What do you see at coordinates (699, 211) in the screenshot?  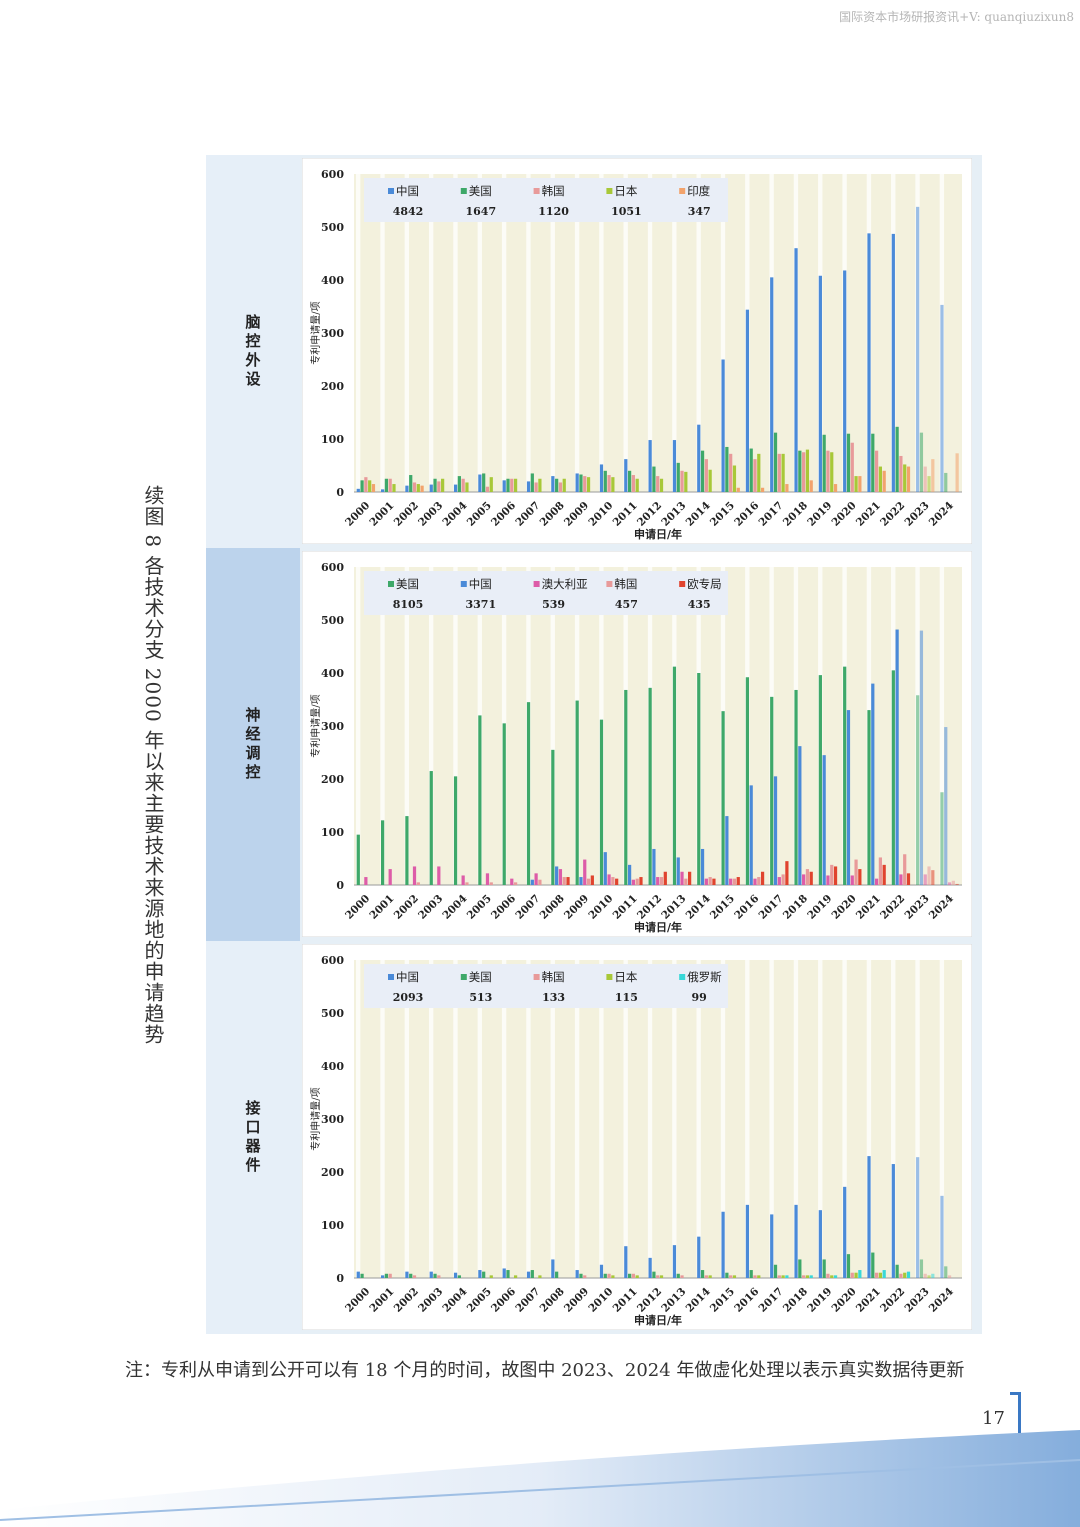 I see `legend-series-total: 347` at bounding box center [699, 211].